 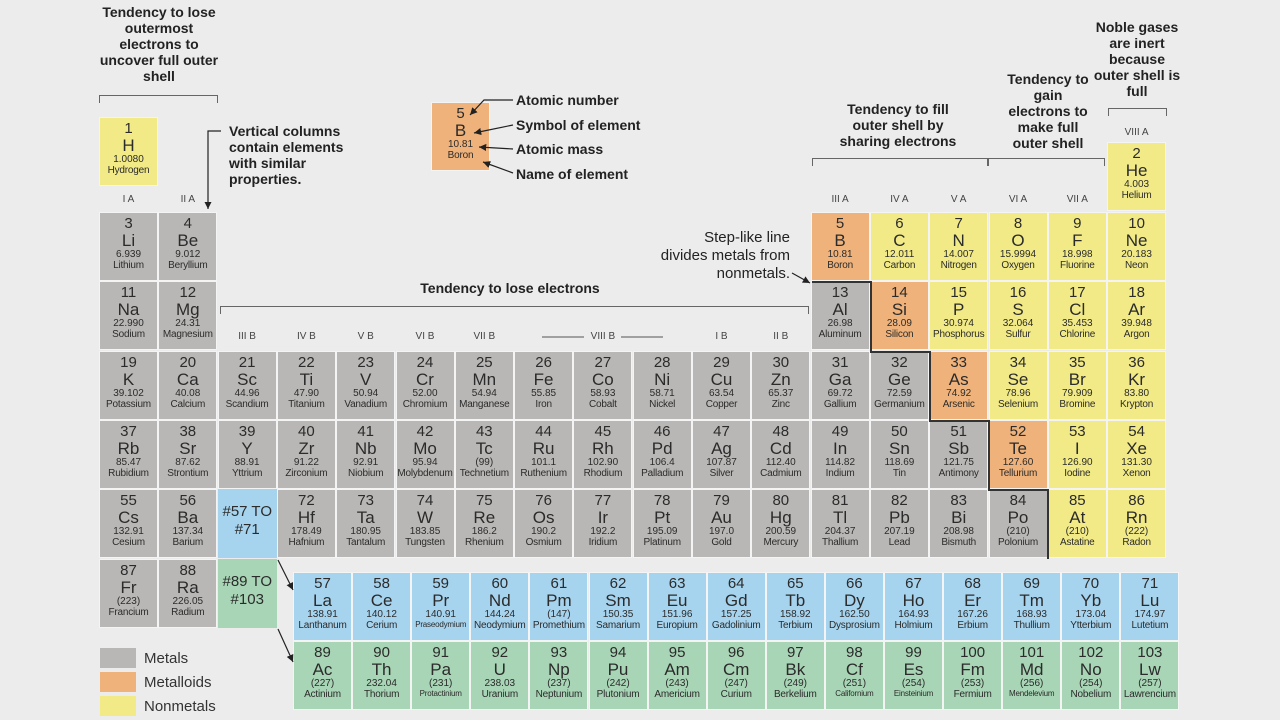 I want to click on element-num: 45, so click(x=603, y=431).